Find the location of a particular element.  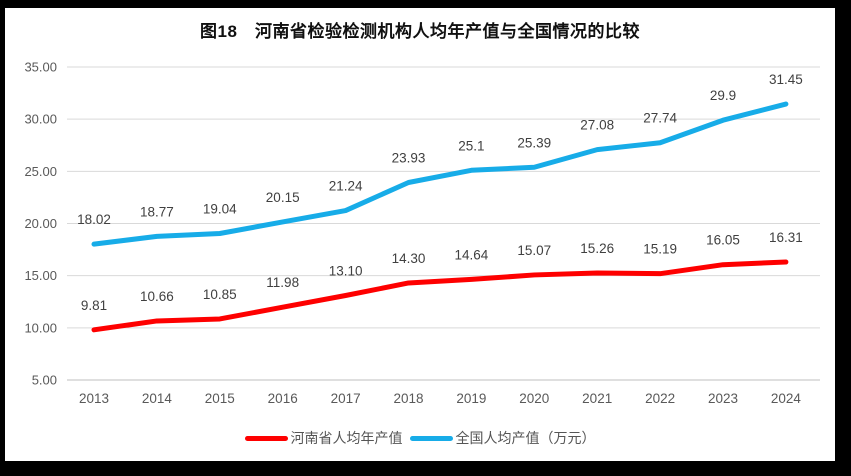

legend-item-henan: 河南省人均年产值 is located at coordinates (323, 438).